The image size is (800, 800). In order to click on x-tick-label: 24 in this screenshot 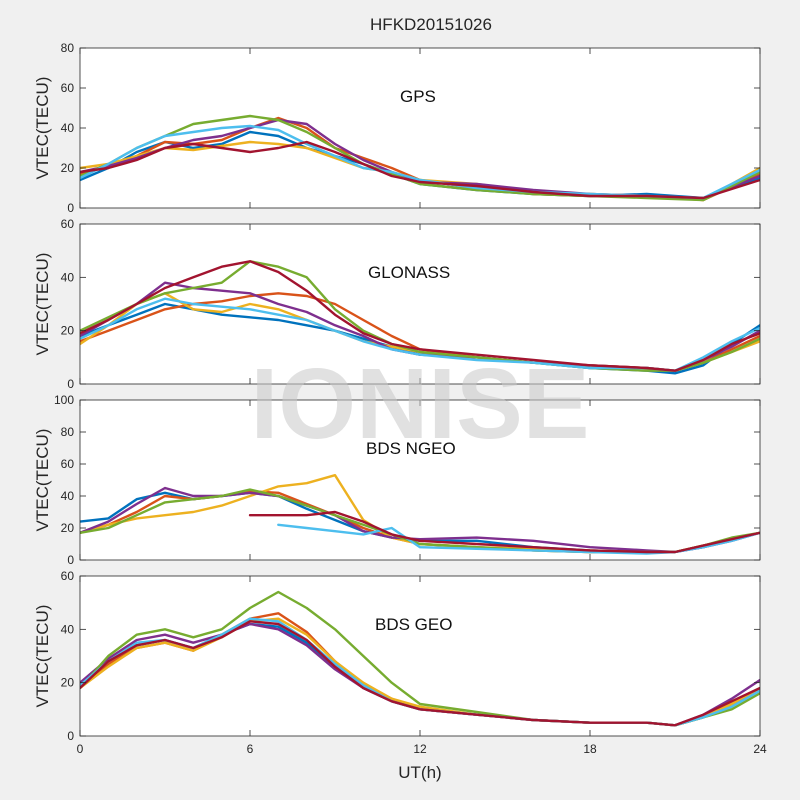, I will do `click(760, 749)`.